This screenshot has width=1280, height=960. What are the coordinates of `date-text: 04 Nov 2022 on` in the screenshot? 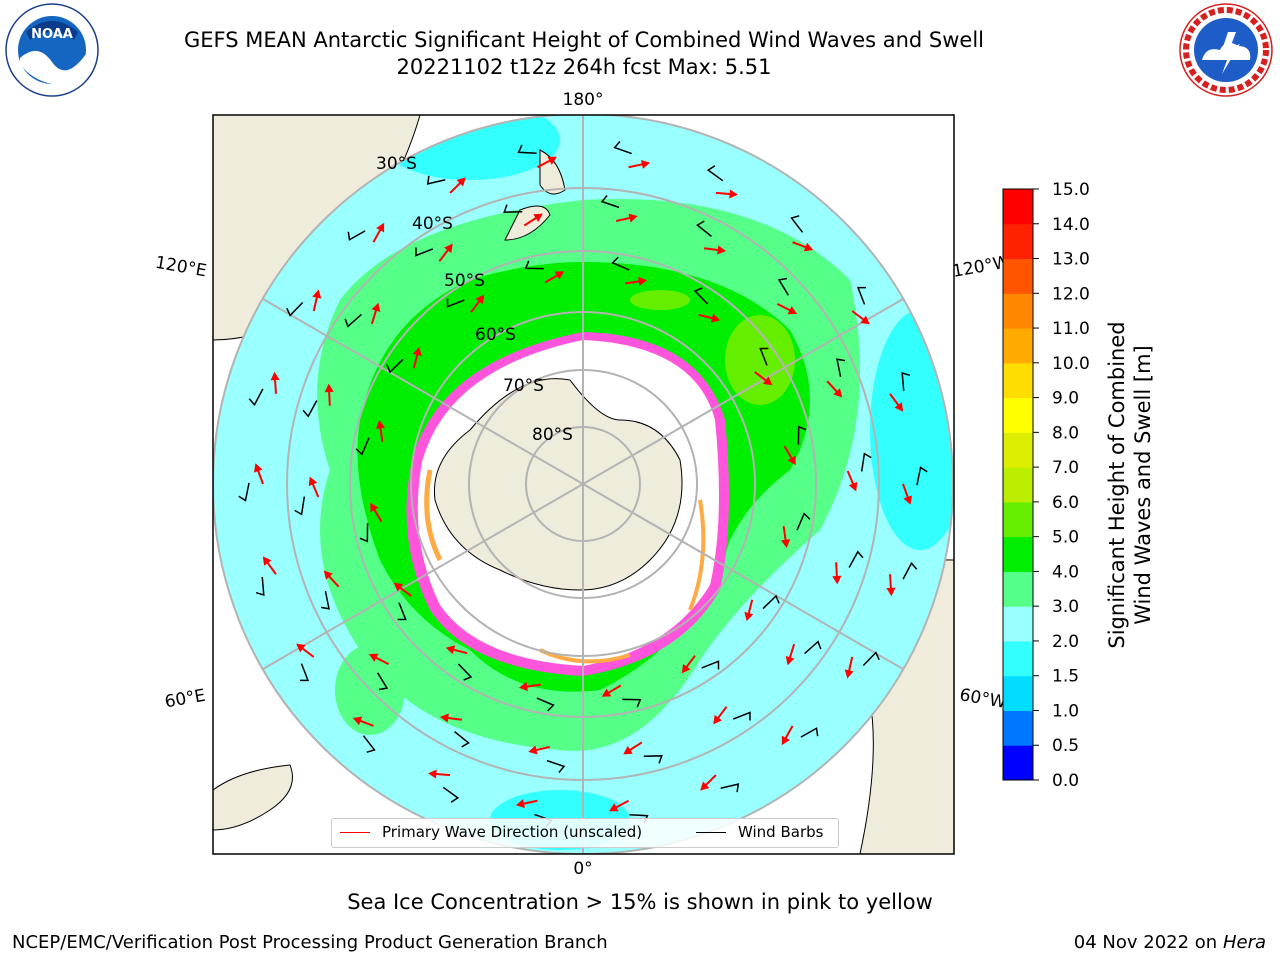 It's located at (1145, 942).